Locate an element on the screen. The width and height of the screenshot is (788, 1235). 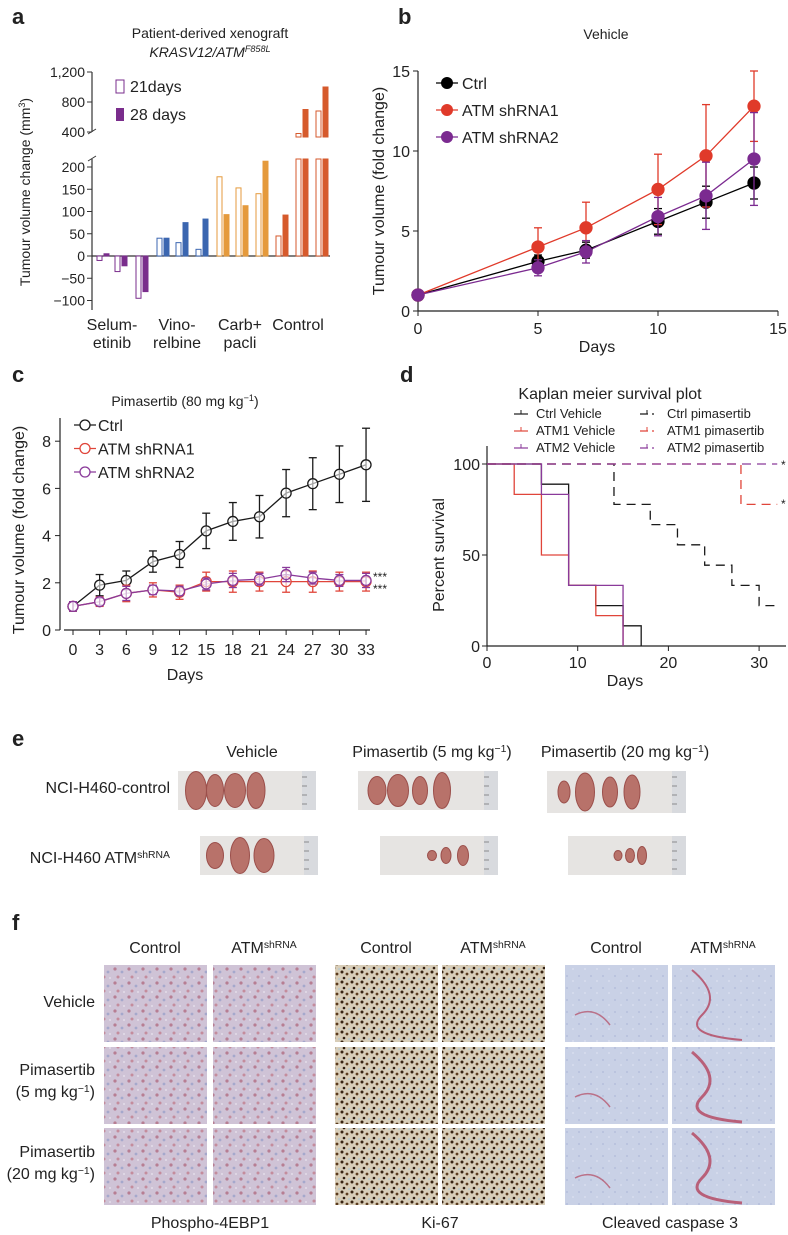
x-tick-label-text: 0 is located at coordinates (418, 329).